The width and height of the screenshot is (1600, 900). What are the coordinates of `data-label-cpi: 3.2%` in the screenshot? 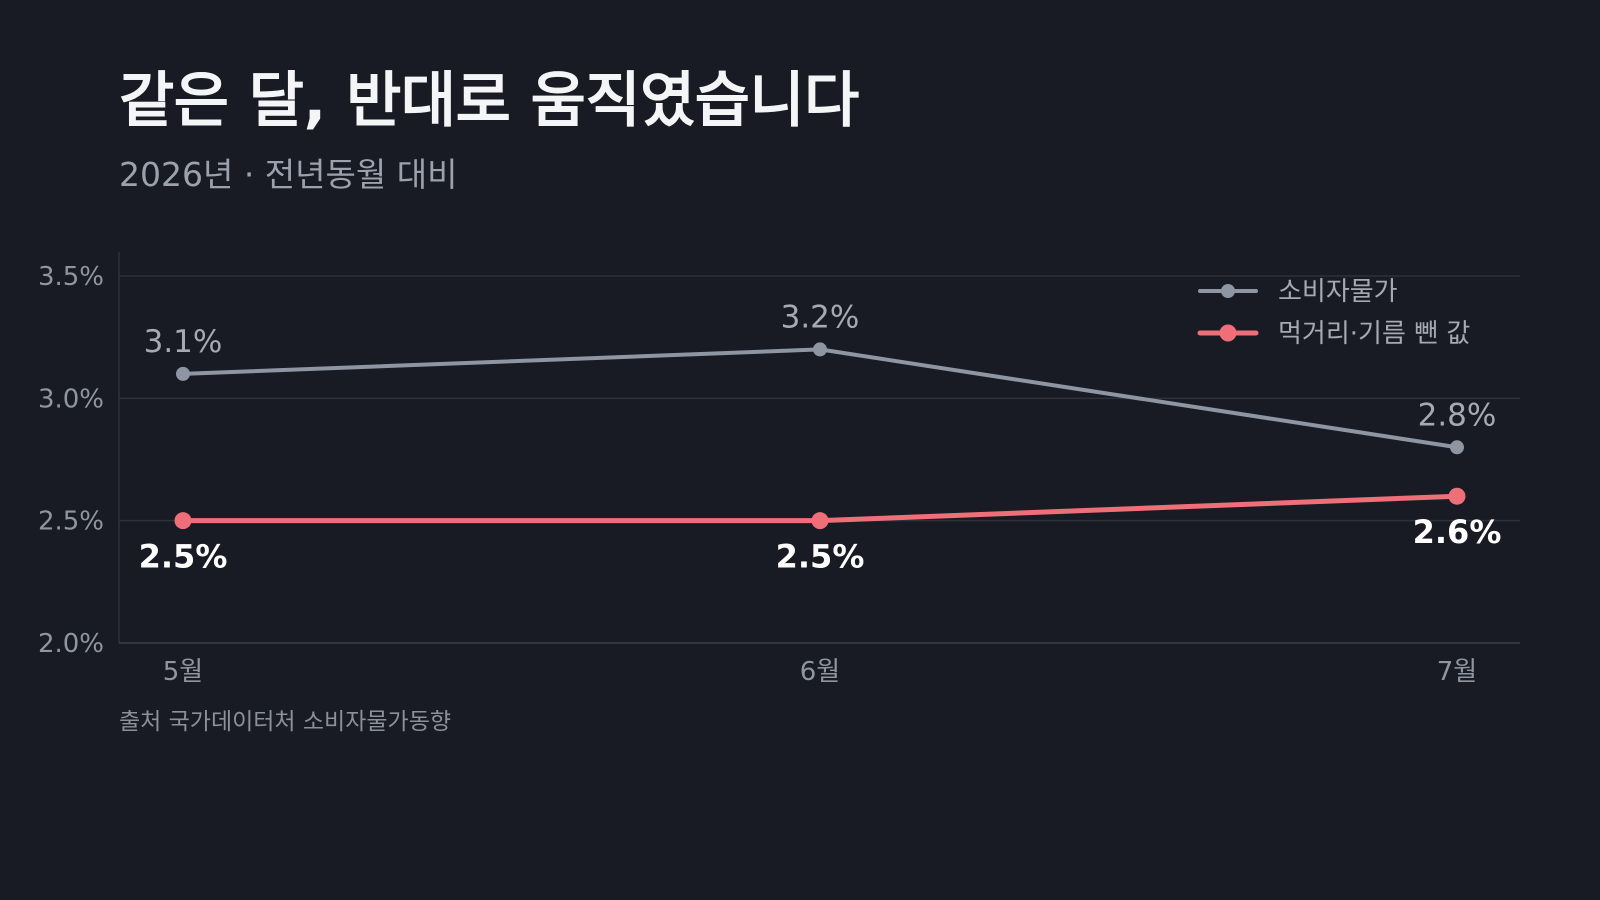 It's located at (820, 317).